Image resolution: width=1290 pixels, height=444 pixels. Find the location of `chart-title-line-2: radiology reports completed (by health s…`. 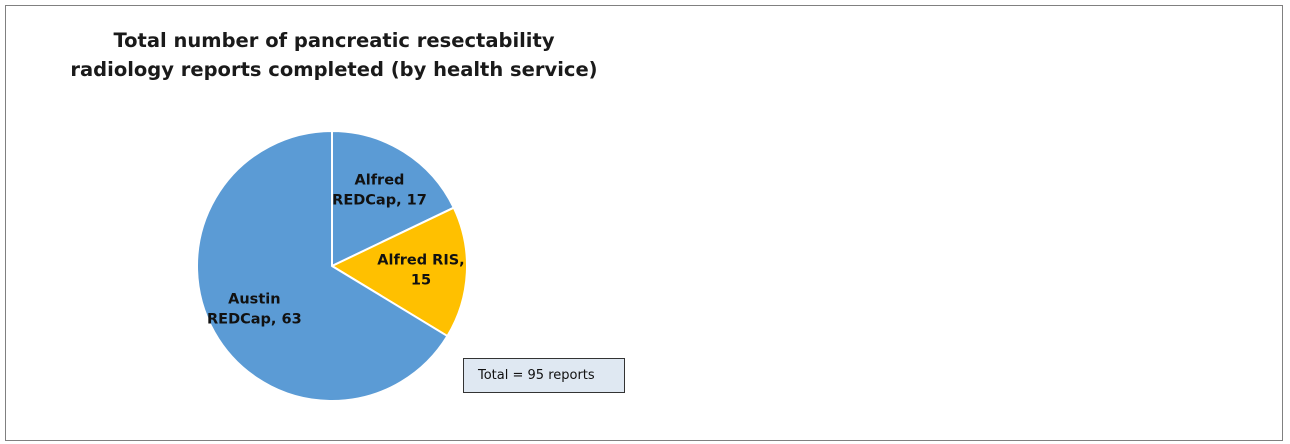

chart-title-line-2: radiology reports completed (by health s… is located at coordinates (334, 69).